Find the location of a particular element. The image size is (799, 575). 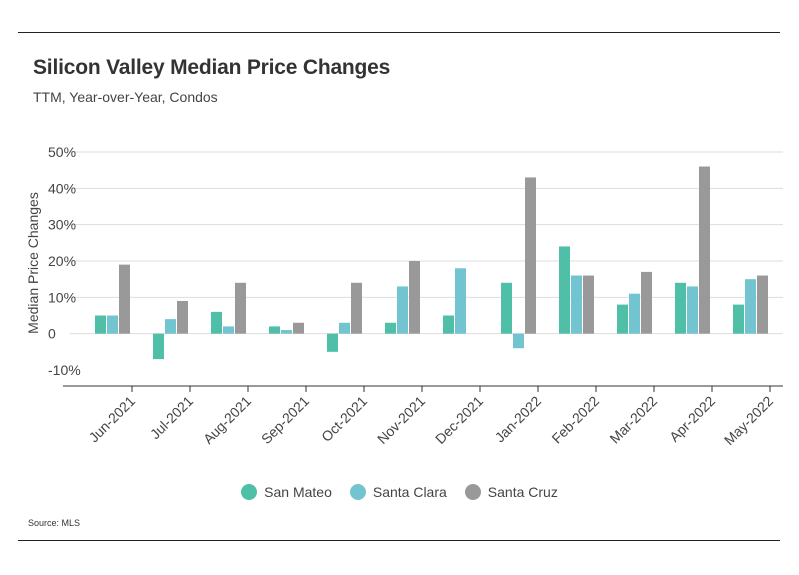

legend-swatch-santa-clara is located at coordinates (357, 492).